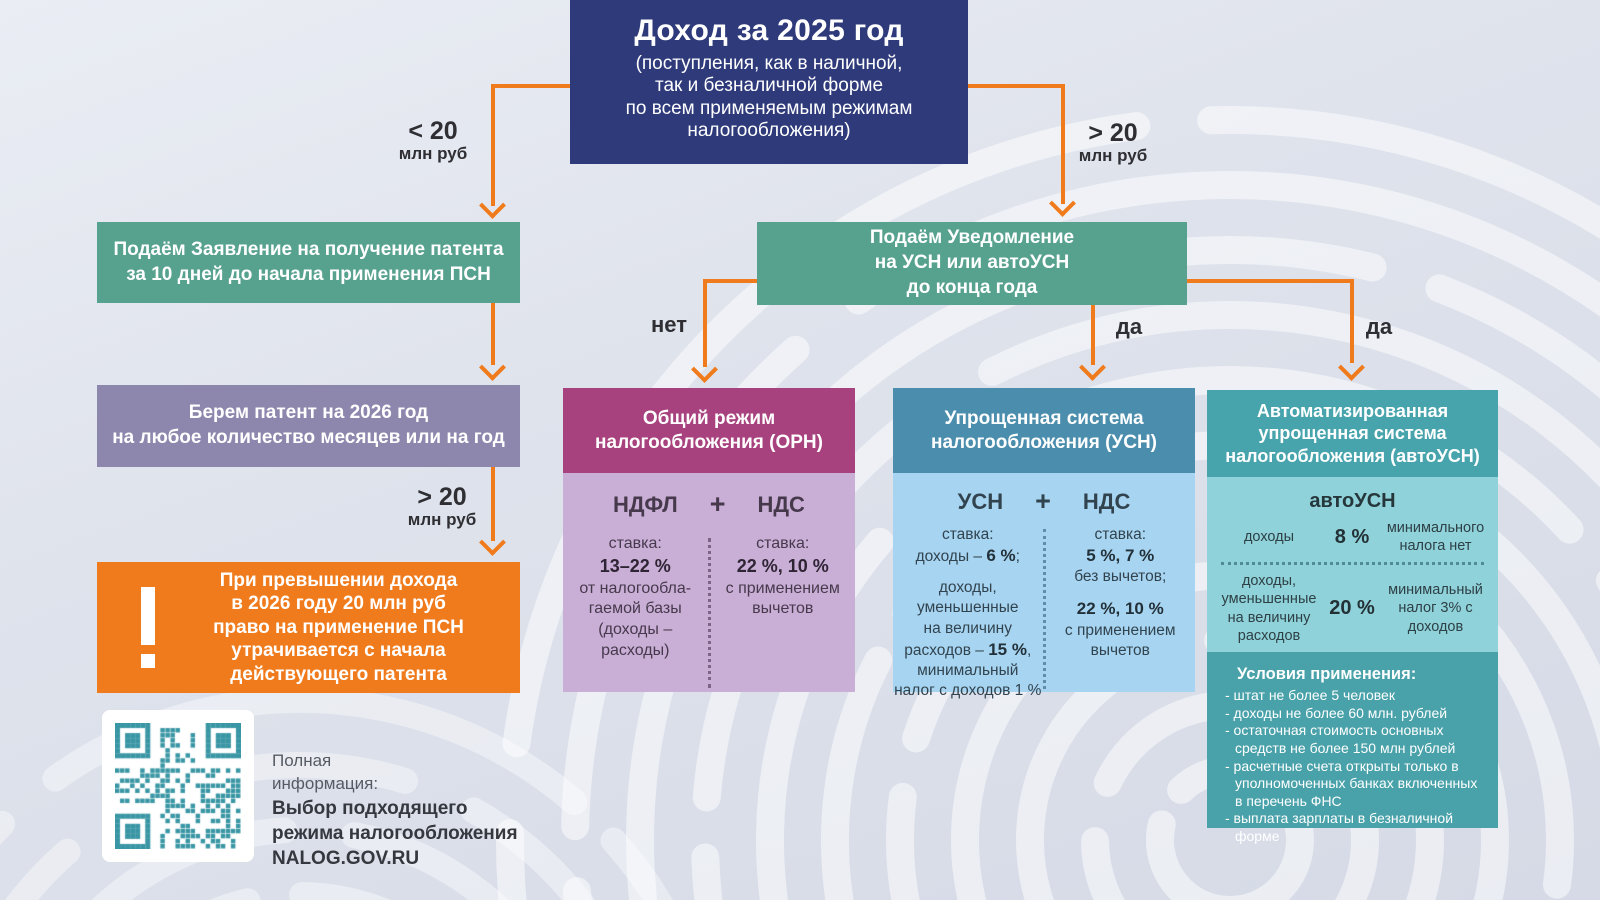 Image resolution: width=1600 pixels, height=900 pixels. Describe the element at coordinates (1379, 326) in the screenshot. I see `label-yes-ausn: да` at that location.